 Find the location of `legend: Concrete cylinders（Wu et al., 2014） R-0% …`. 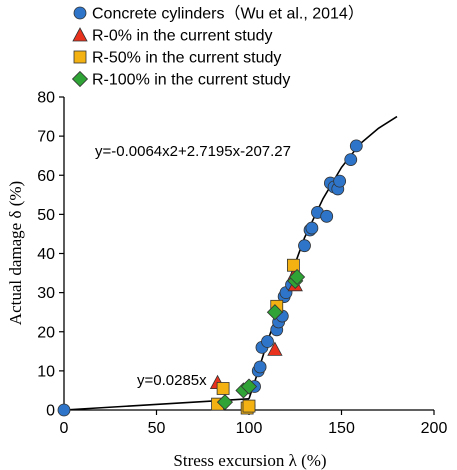

legend: Concrete cylinders（Wu et al., 2014） R-0% … is located at coordinates (217, 47).